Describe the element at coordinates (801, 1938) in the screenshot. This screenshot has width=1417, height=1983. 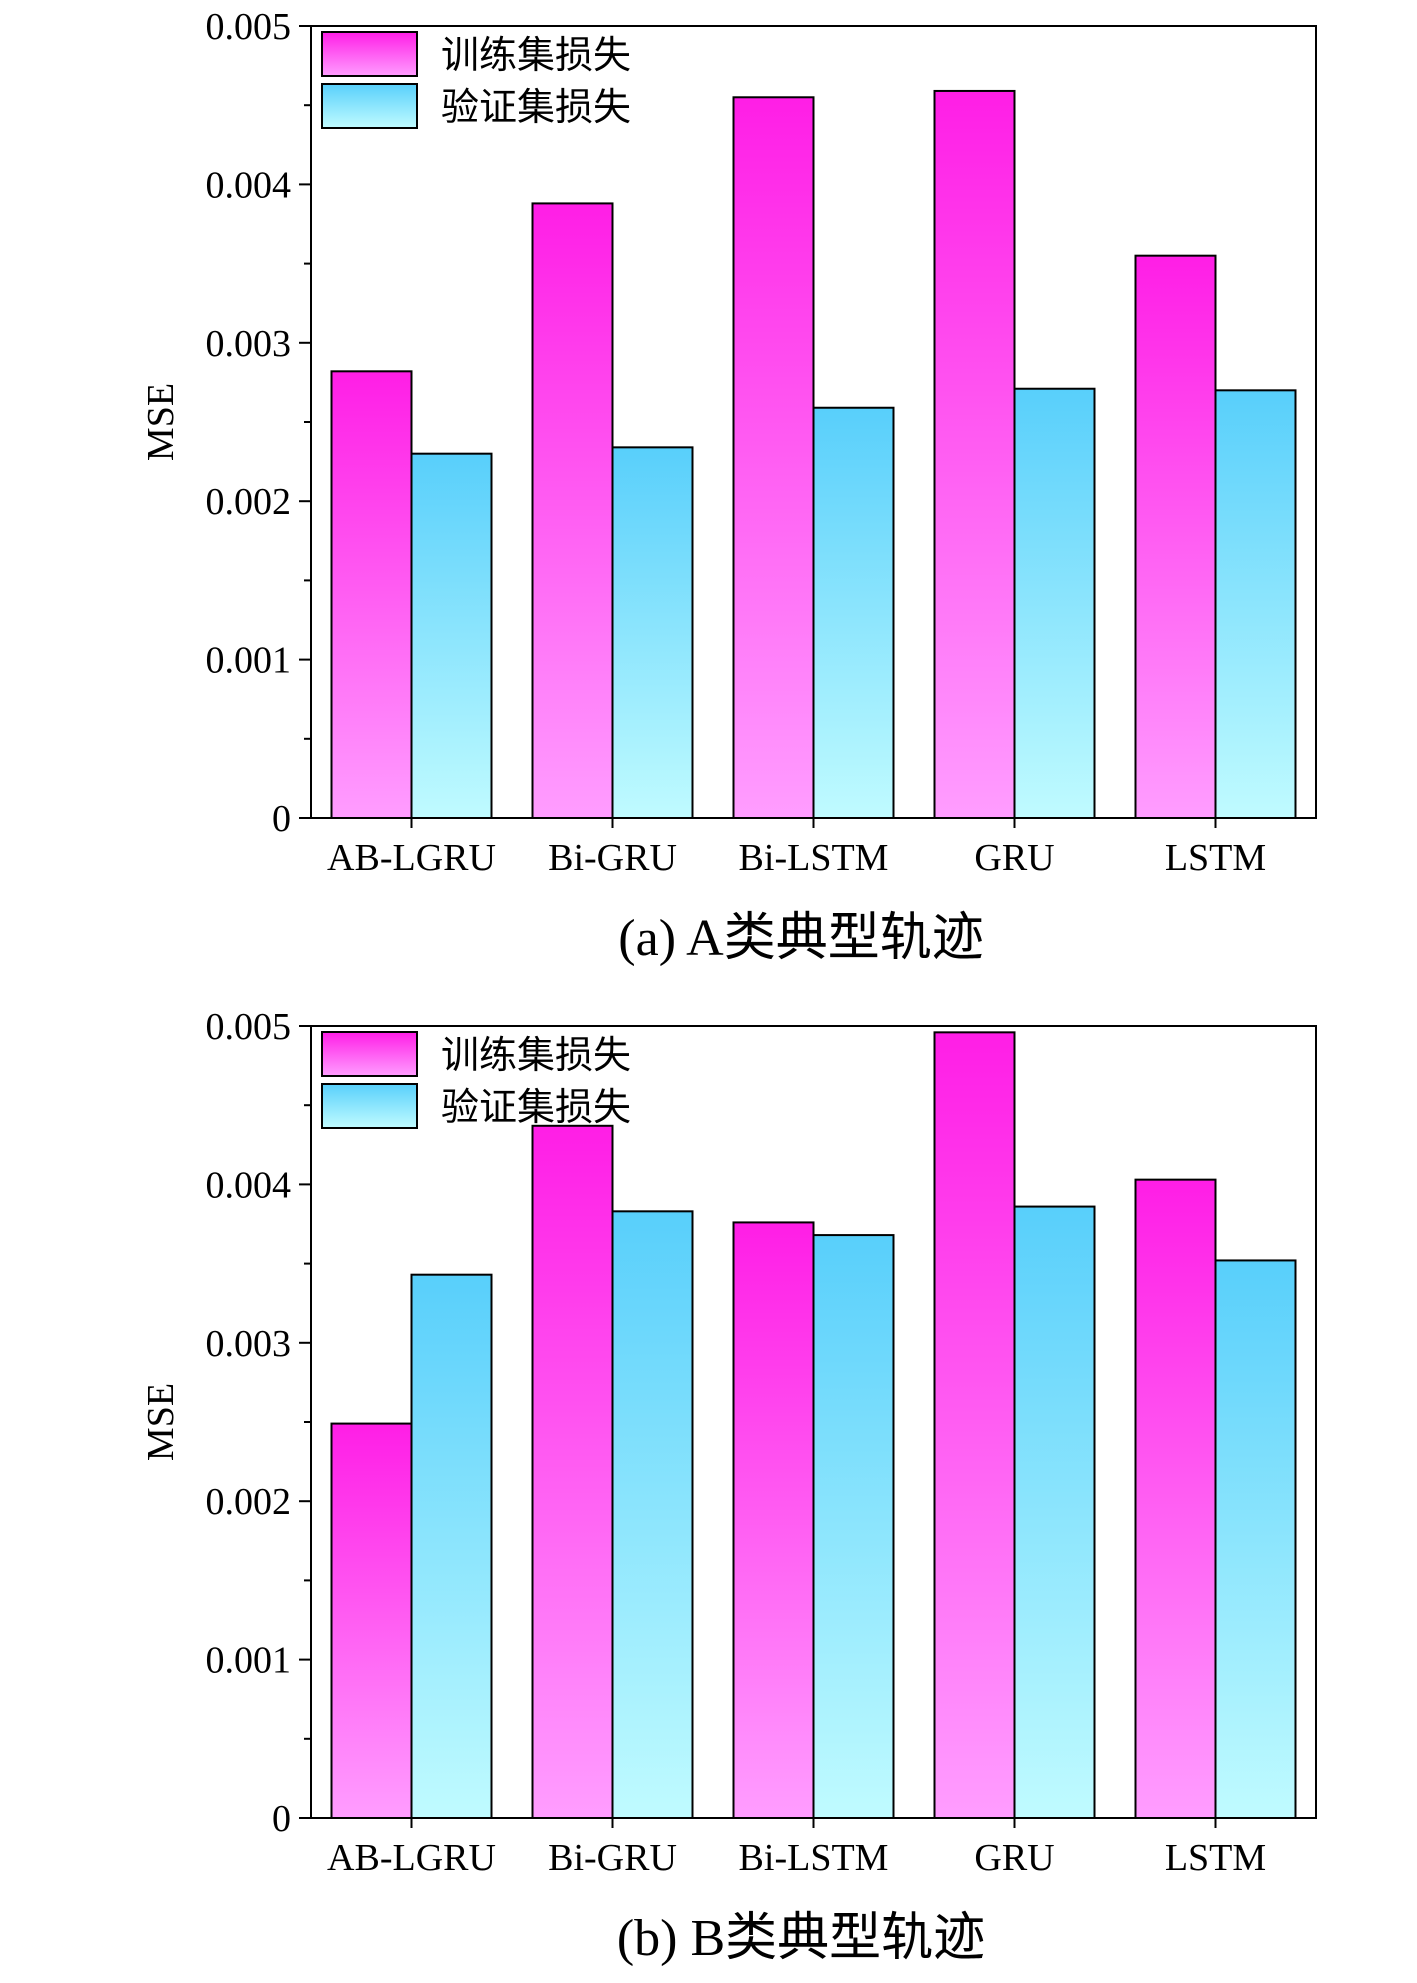
I see `chart-caption: (b) B类典型轨迹` at that location.